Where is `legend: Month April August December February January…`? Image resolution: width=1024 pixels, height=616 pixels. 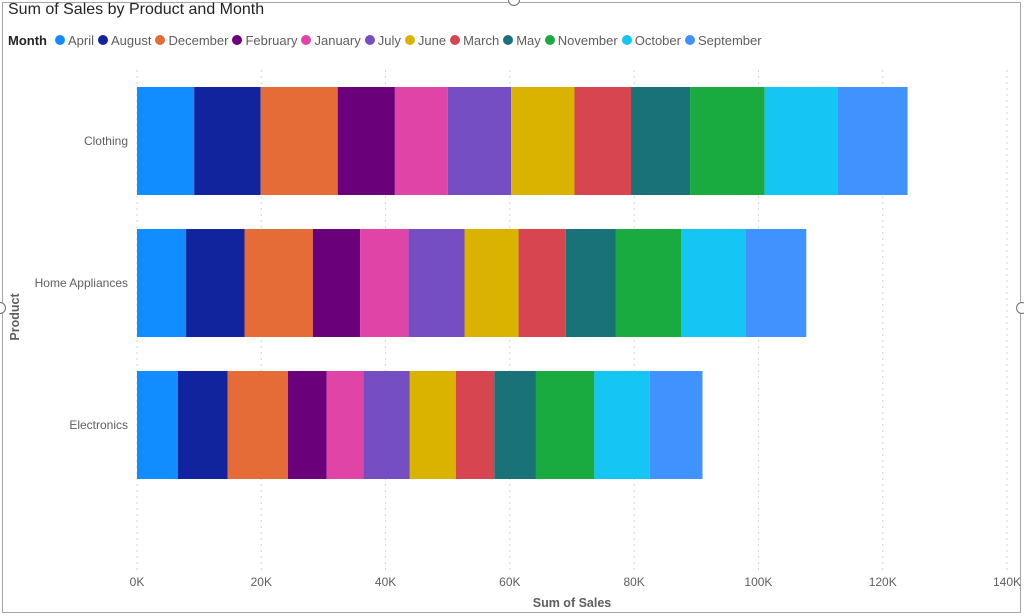 legend: Month April August December February January… is located at coordinates (387, 40).